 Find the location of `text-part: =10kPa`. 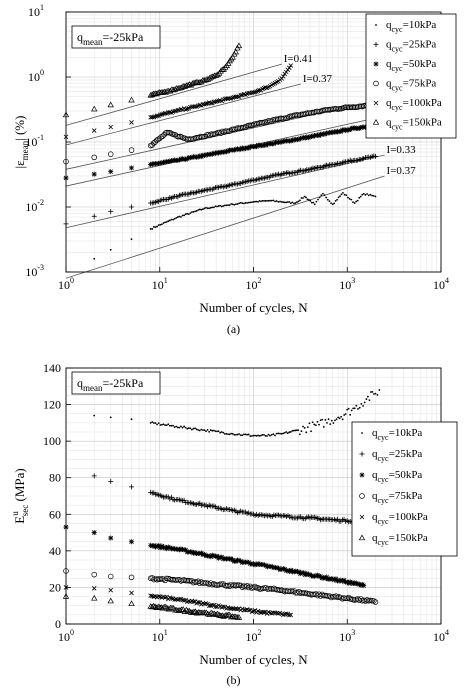

text-part: =10kPa is located at coordinates (406, 433).